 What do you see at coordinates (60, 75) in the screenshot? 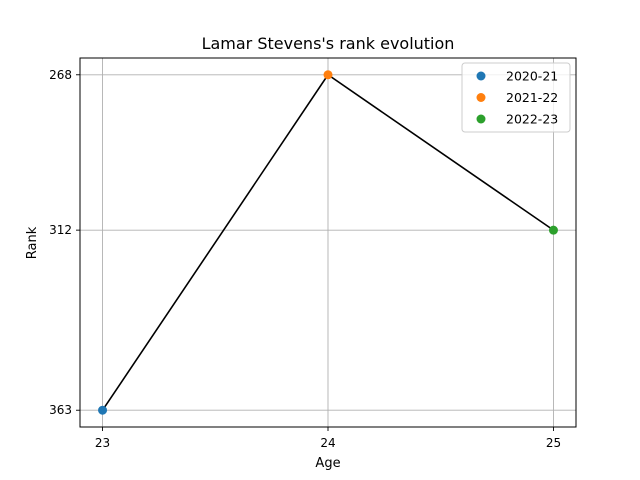
I see `y-tick-label: 268` at bounding box center [60, 75].